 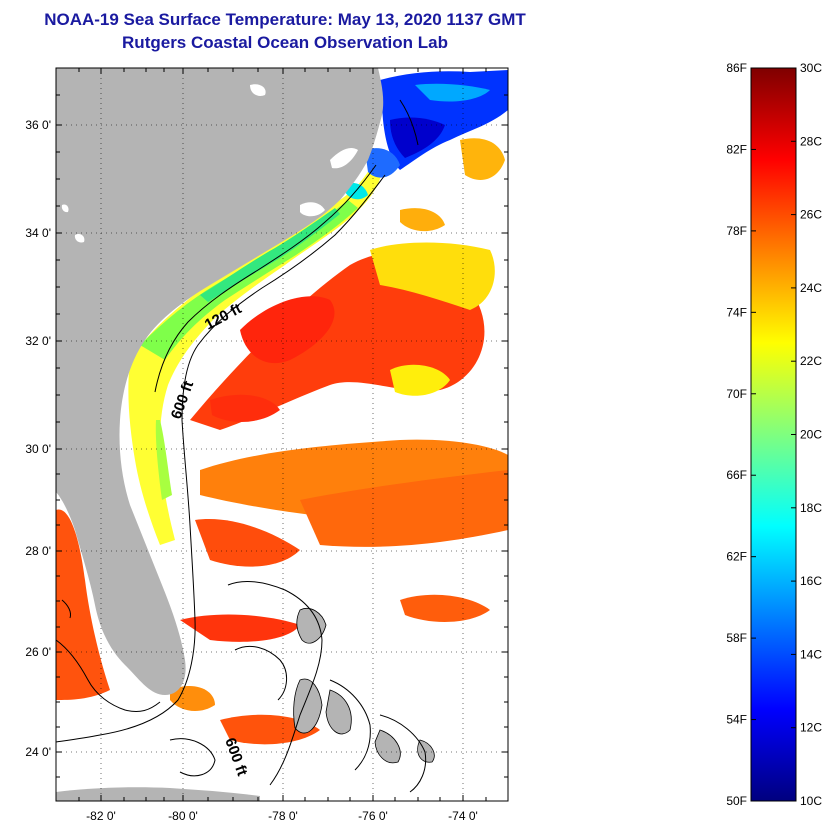 I want to click on lat-label: 26 0', so click(x=38, y=652).